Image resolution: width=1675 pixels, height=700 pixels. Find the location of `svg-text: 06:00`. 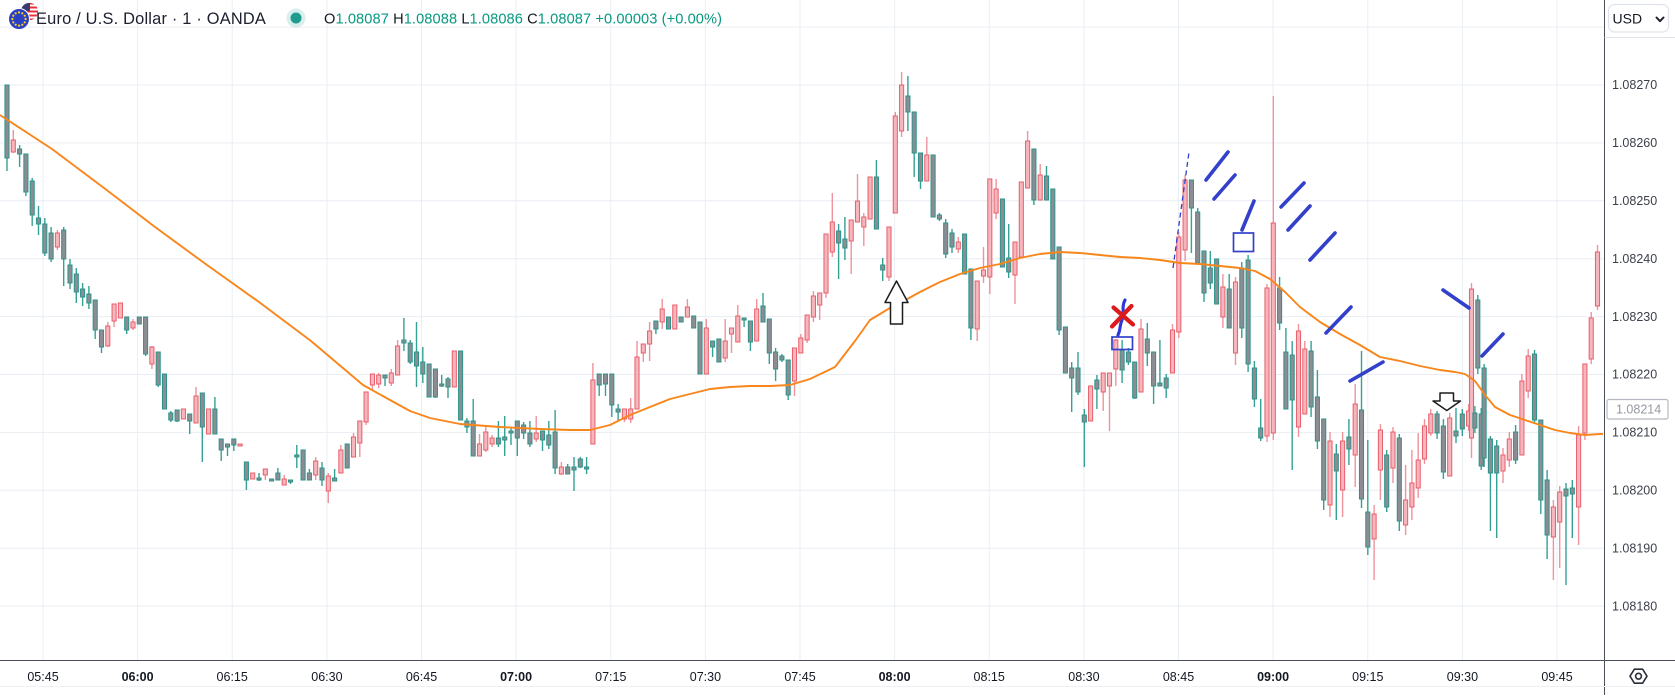

svg-text: 06:00 is located at coordinates (138, 677).